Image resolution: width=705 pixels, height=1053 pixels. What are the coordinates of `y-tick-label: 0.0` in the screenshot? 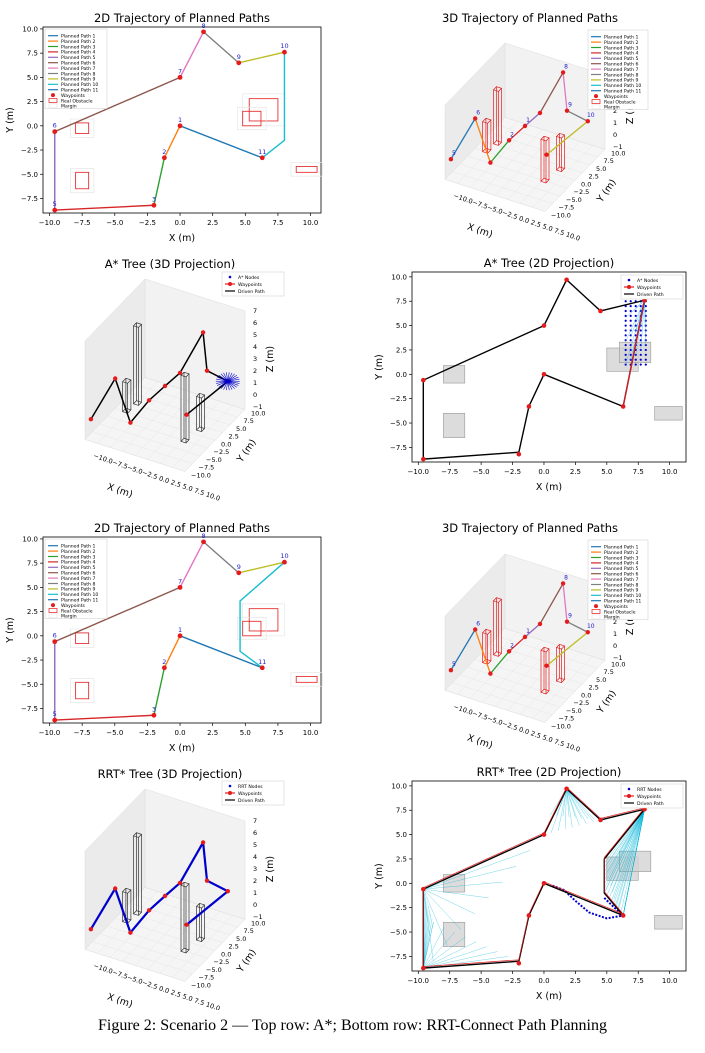 It's located at (226, 444).